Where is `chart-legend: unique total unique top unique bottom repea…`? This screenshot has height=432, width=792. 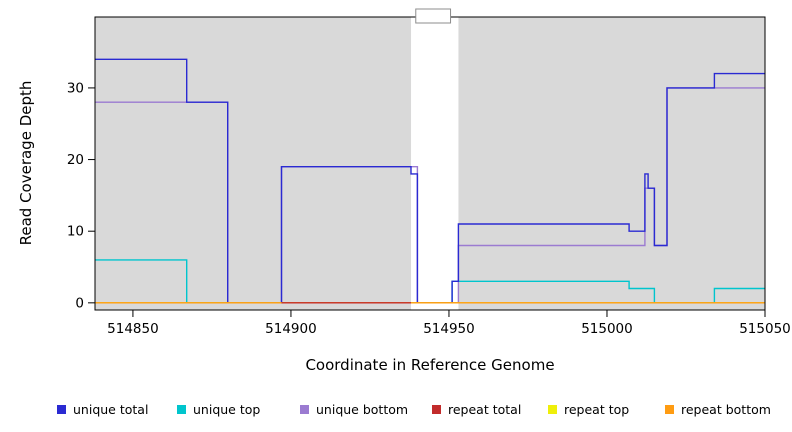 chart-legend: unique total unique top unique bottom repea… is located at coordinates (396, 413).